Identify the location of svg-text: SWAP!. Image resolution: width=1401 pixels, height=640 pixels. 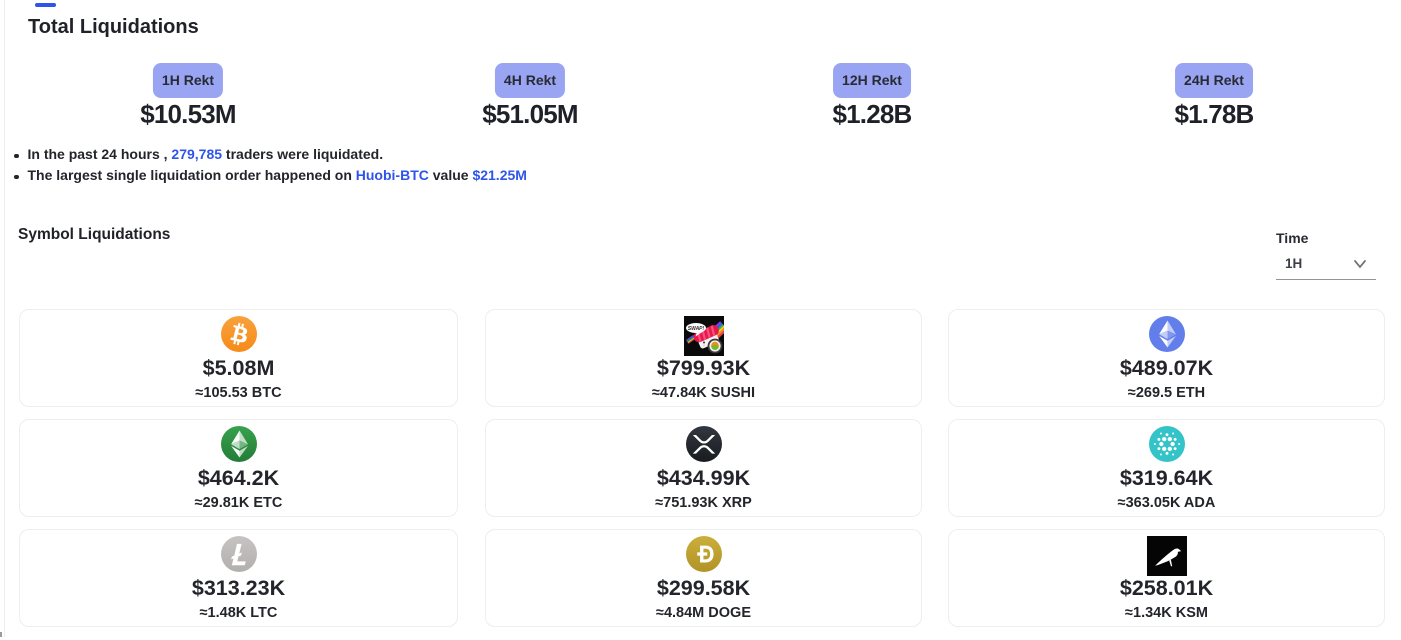
(695, 329).